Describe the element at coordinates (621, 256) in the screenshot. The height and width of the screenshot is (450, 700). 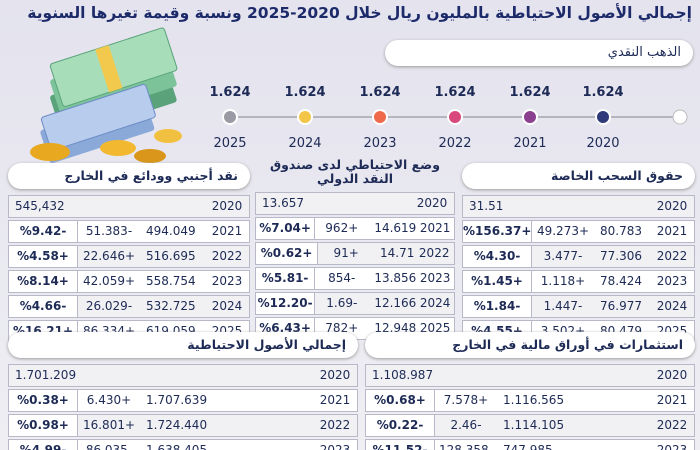
I see `value: 77.306` at that location.